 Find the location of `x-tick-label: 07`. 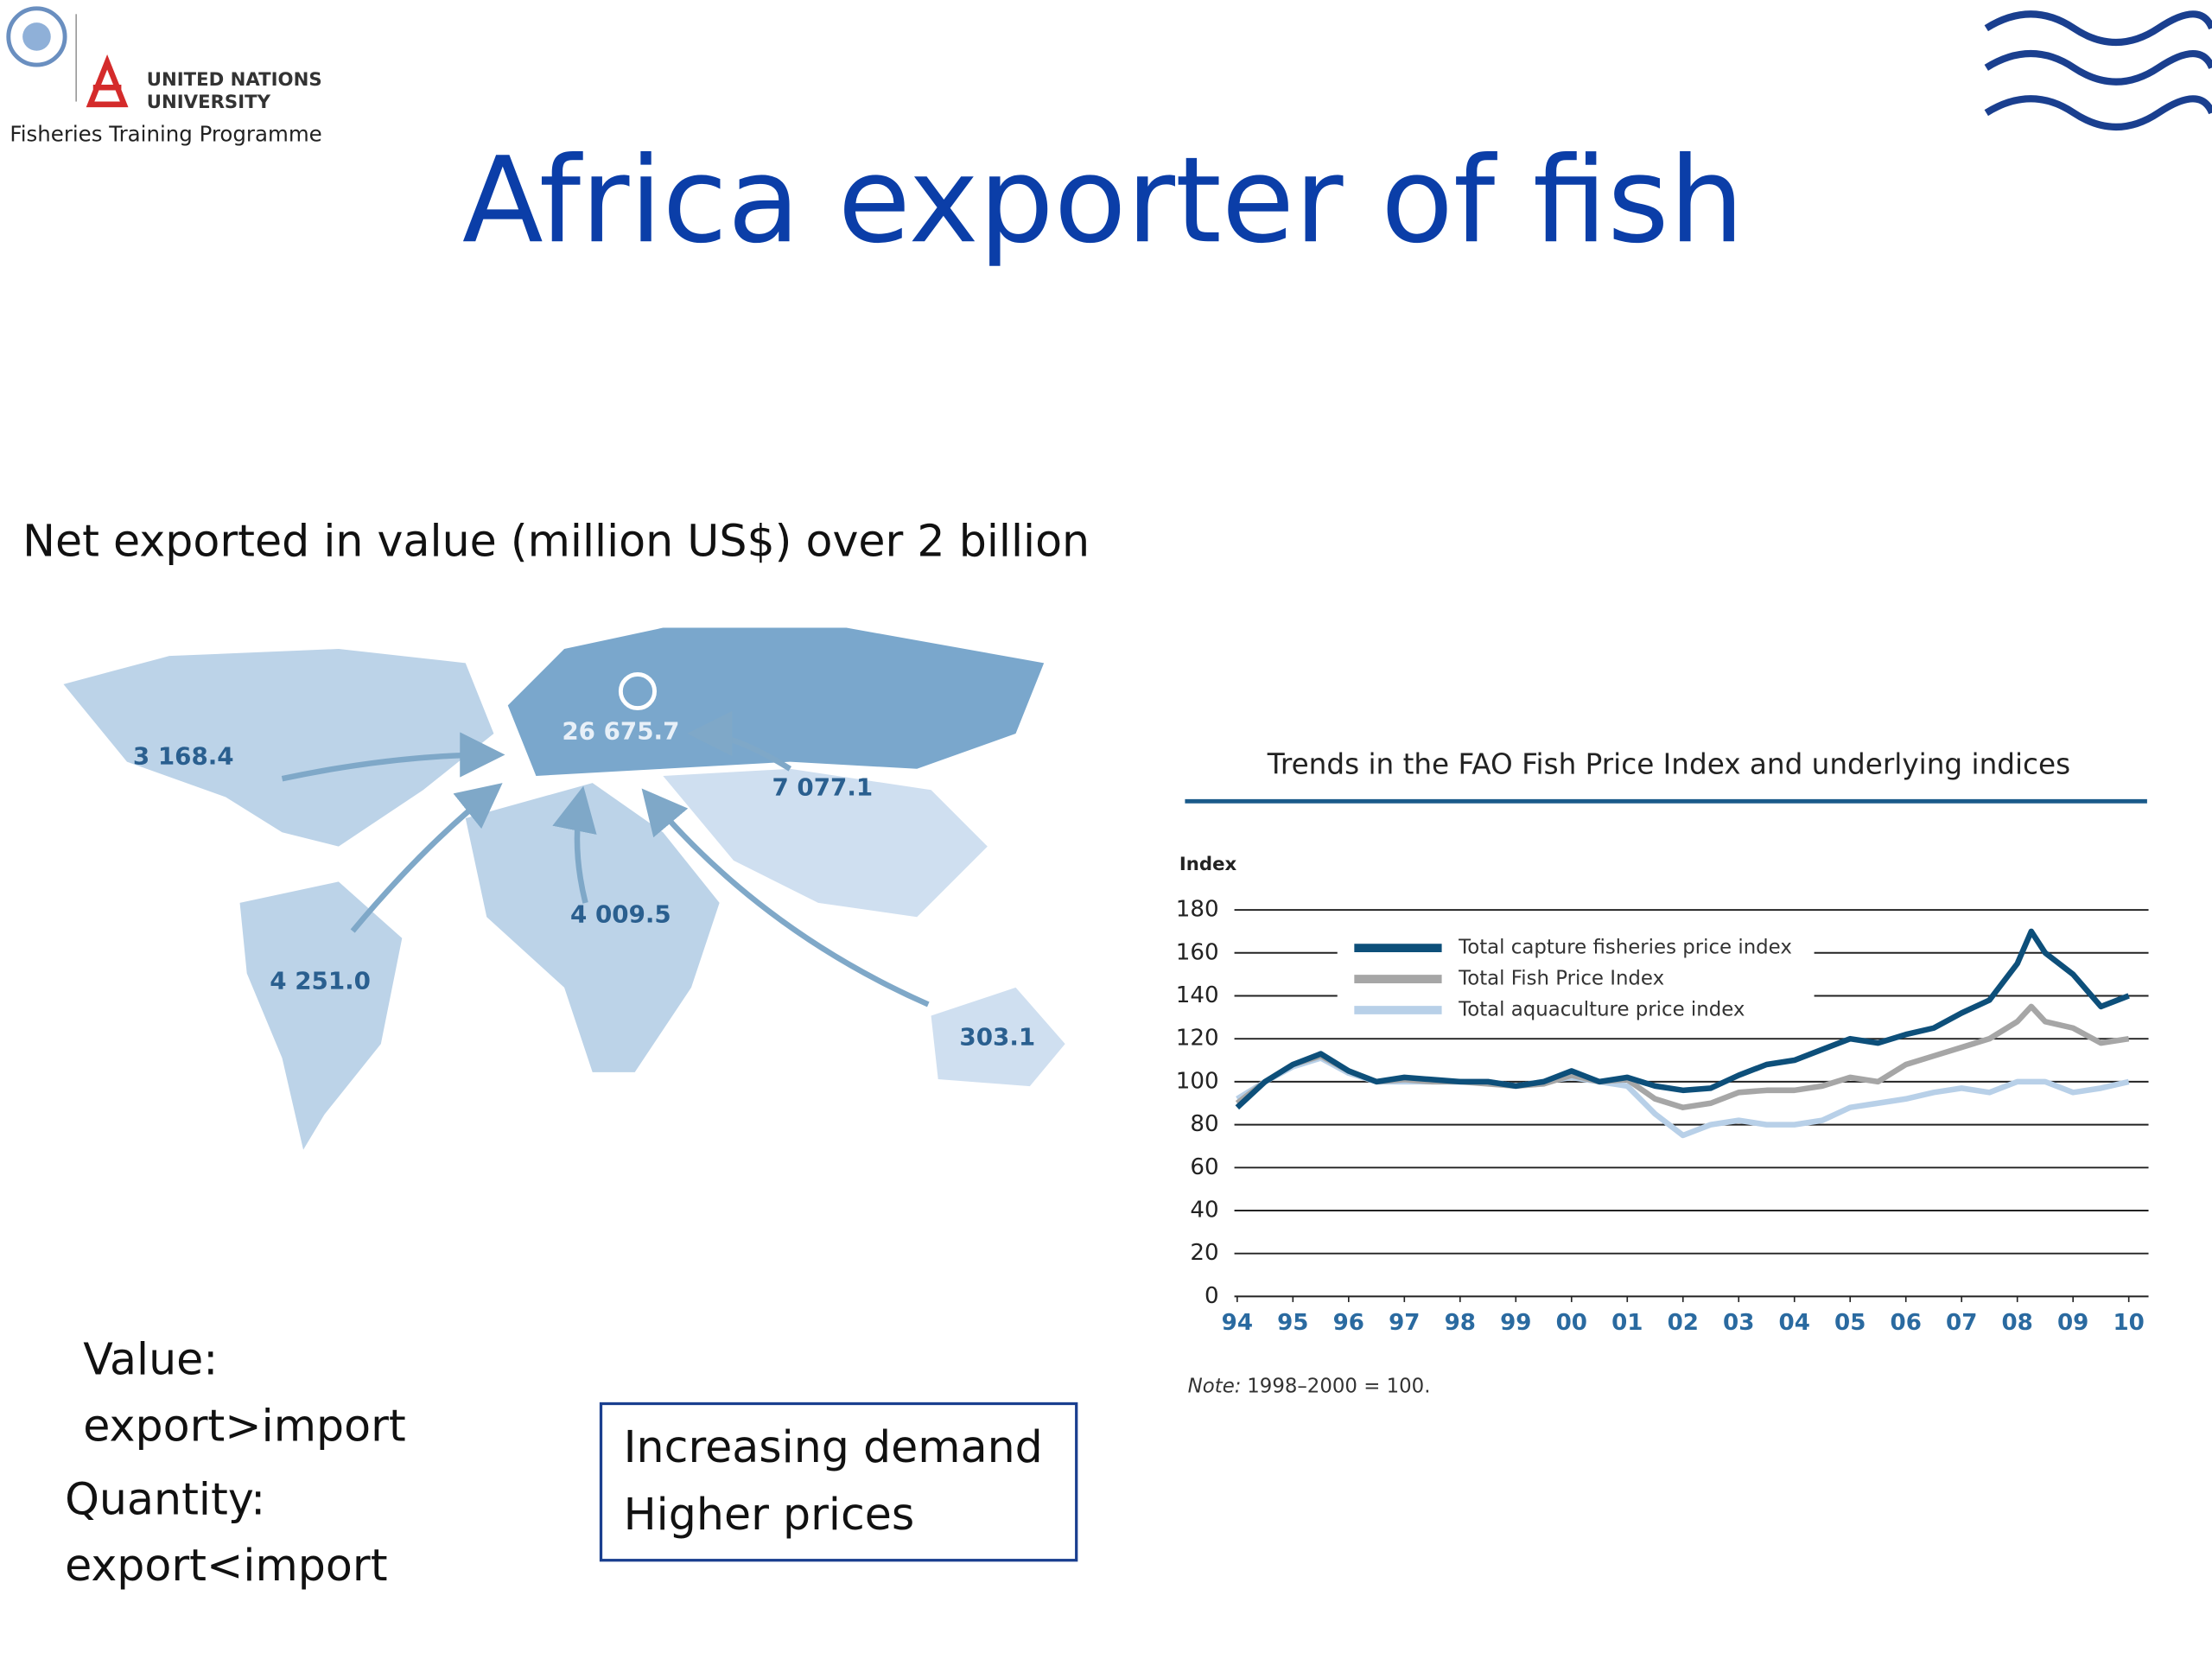

x-tick-label: 07 is located at coordinates (1962, 1323).